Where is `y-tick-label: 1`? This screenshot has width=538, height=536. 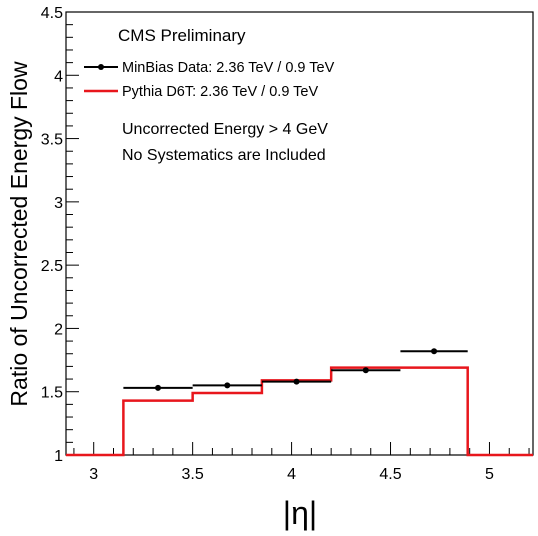
y-tick-label: 1 is located at coordinates (58, 456).